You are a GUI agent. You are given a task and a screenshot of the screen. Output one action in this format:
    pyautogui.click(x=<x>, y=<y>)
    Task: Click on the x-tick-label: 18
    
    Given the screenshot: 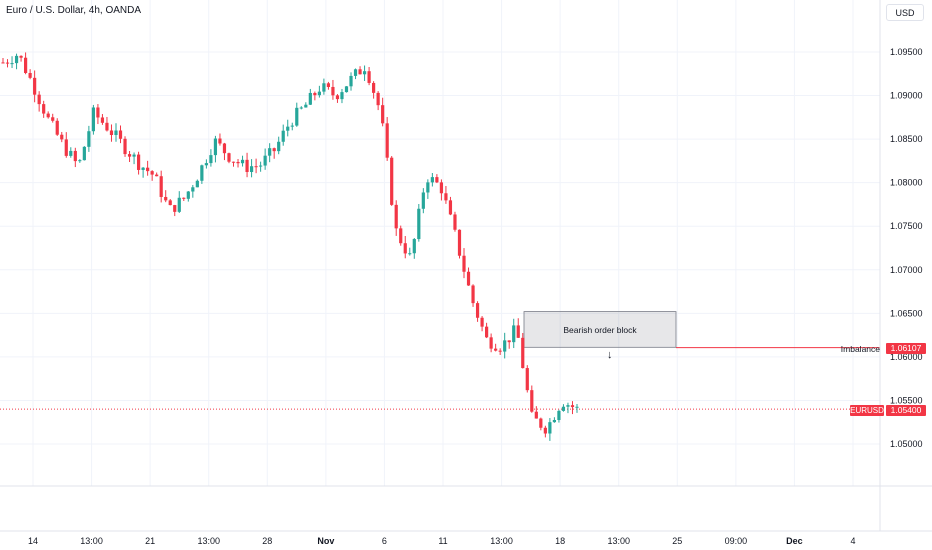 What is the action you would take?
    pyautogui.click(x=560, y=541)
    